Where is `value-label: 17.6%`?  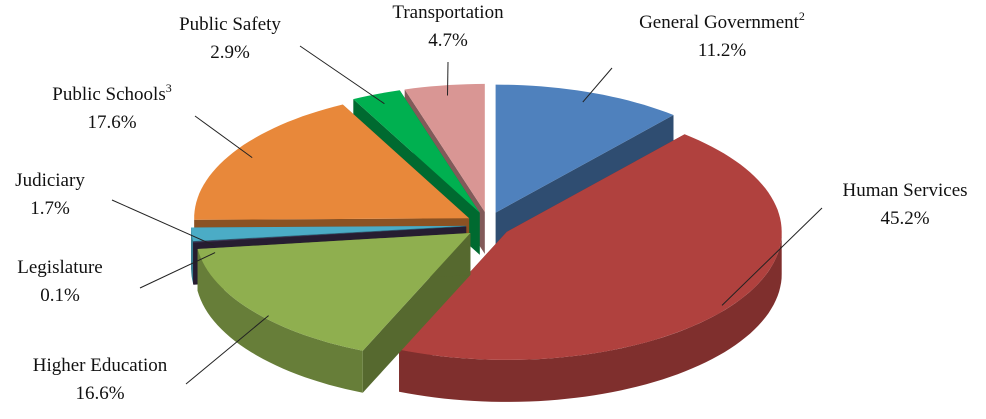 value-label: 17.6% is located at coordinates (111, 122).